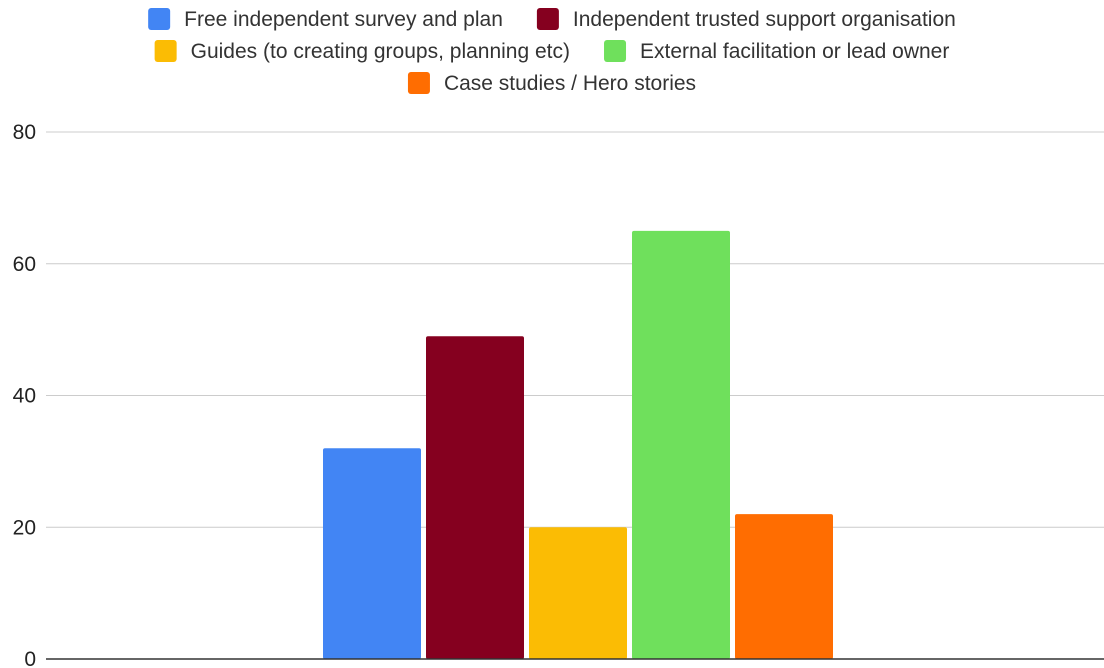 This screenshot has width=1104, height=668. Describe the element at coordinates (30, 658) in the screenshot. I see `y-tick-label: 0` at that location.